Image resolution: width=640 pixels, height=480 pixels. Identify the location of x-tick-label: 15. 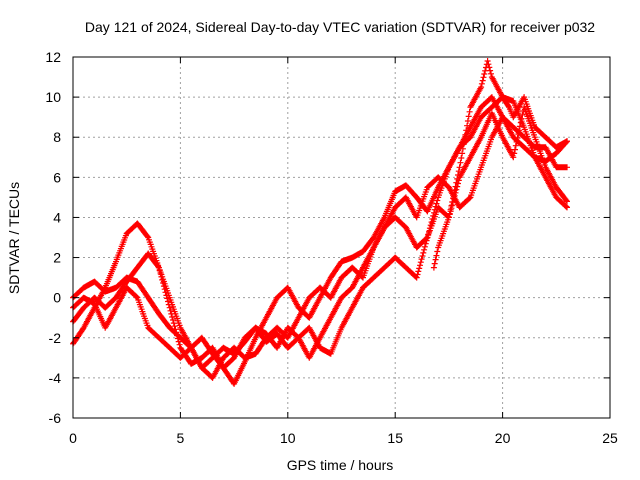
(395, 438).